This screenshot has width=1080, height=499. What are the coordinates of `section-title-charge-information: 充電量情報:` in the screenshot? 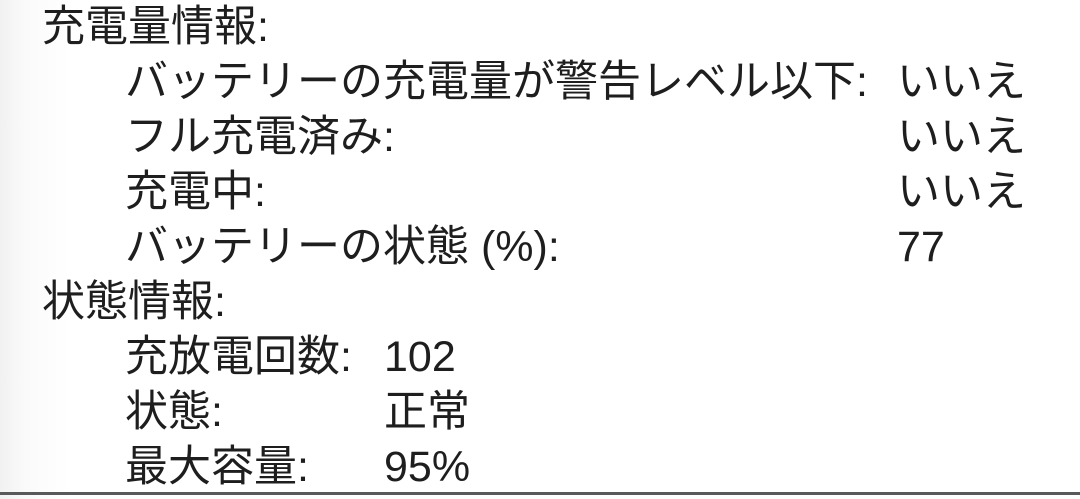 It's located at (155, 27).